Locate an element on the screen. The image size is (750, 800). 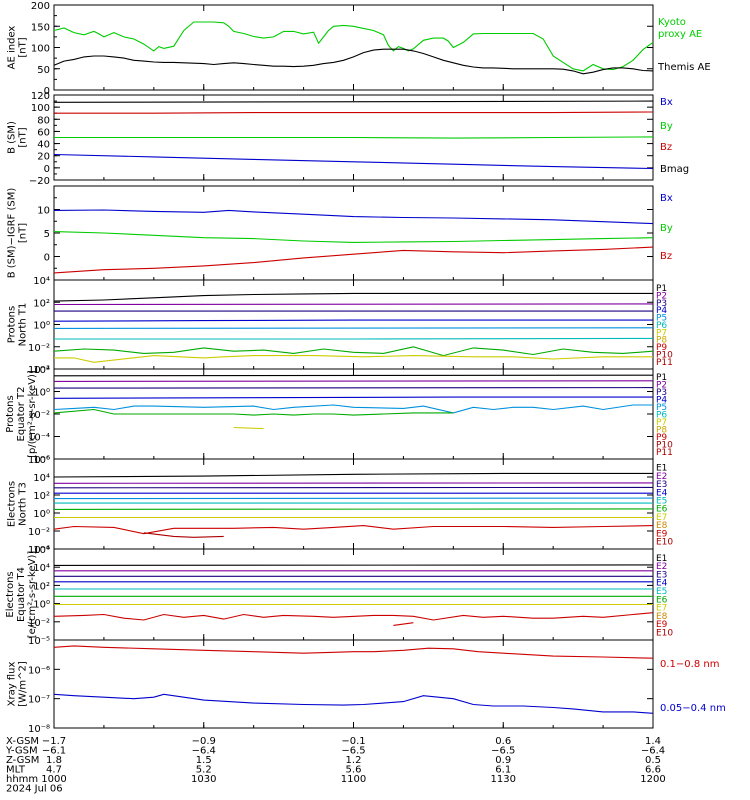
b_sm-ytick-label: 60 is located at coordinates (43, 132).